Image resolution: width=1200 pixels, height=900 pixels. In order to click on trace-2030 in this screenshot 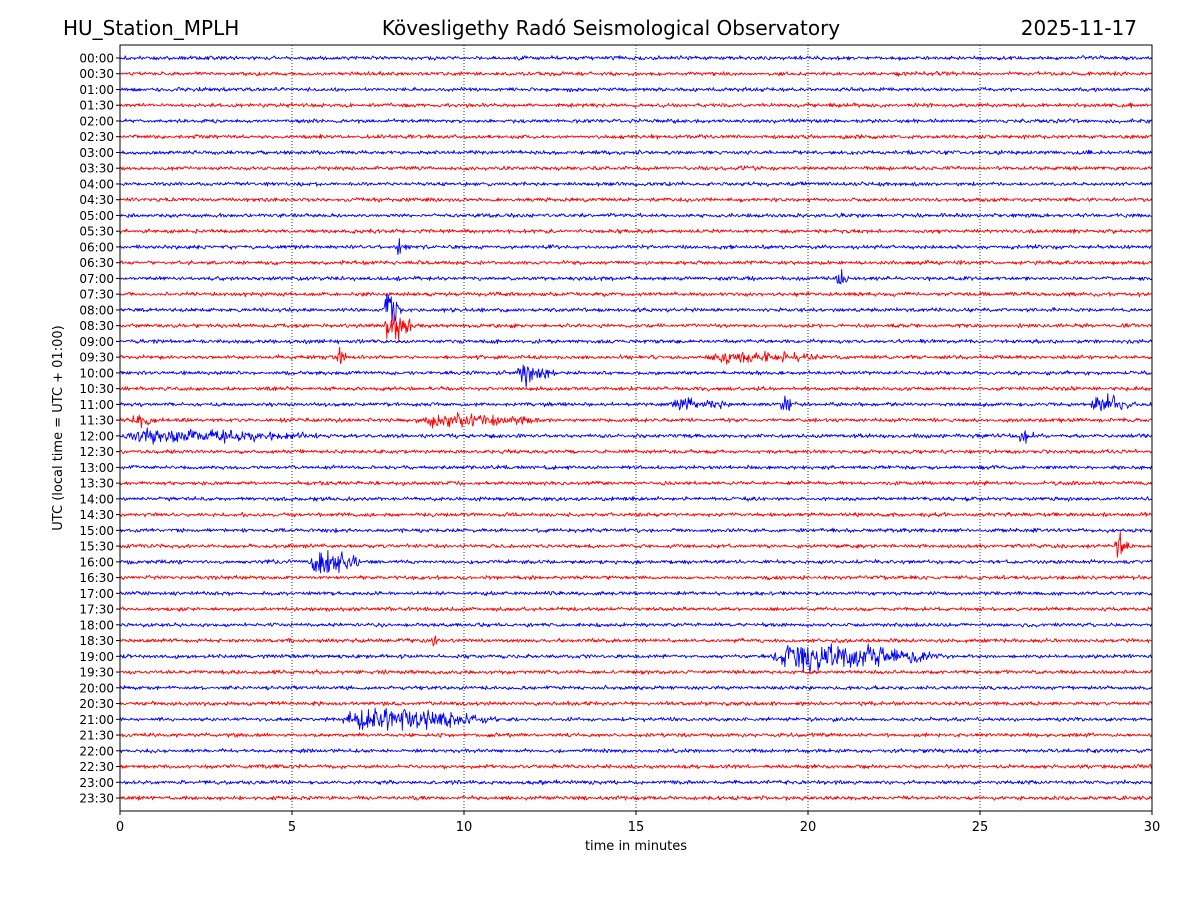, I will do `click(636, 703)`.